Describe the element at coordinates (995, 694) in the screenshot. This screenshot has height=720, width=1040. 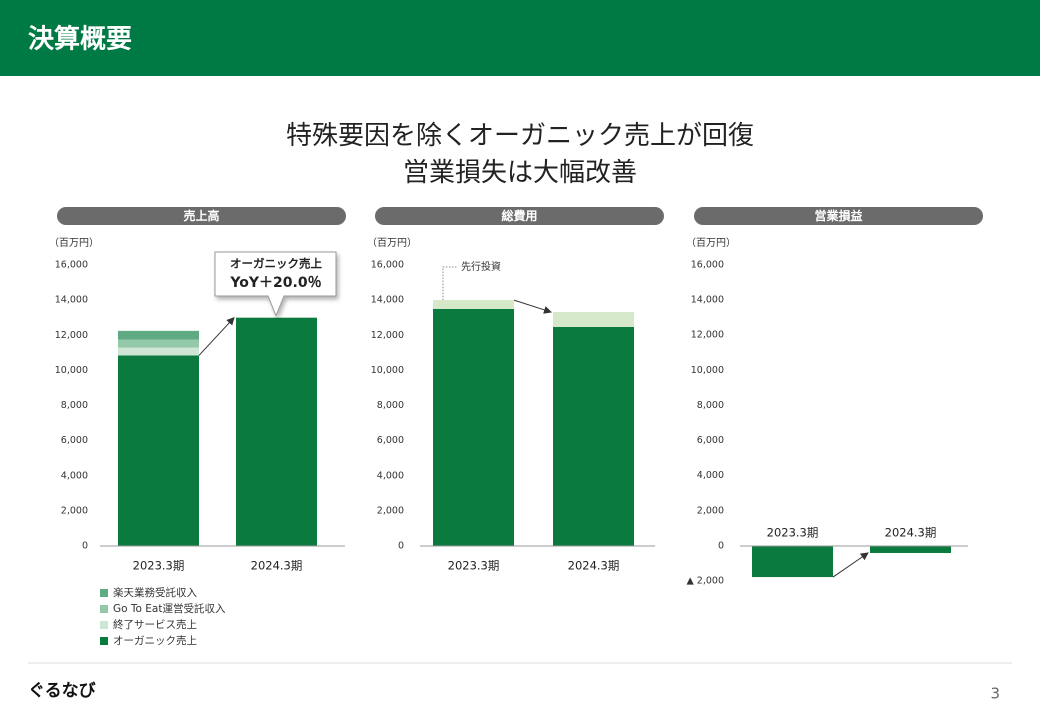
I see `page-number: 3` at that location.